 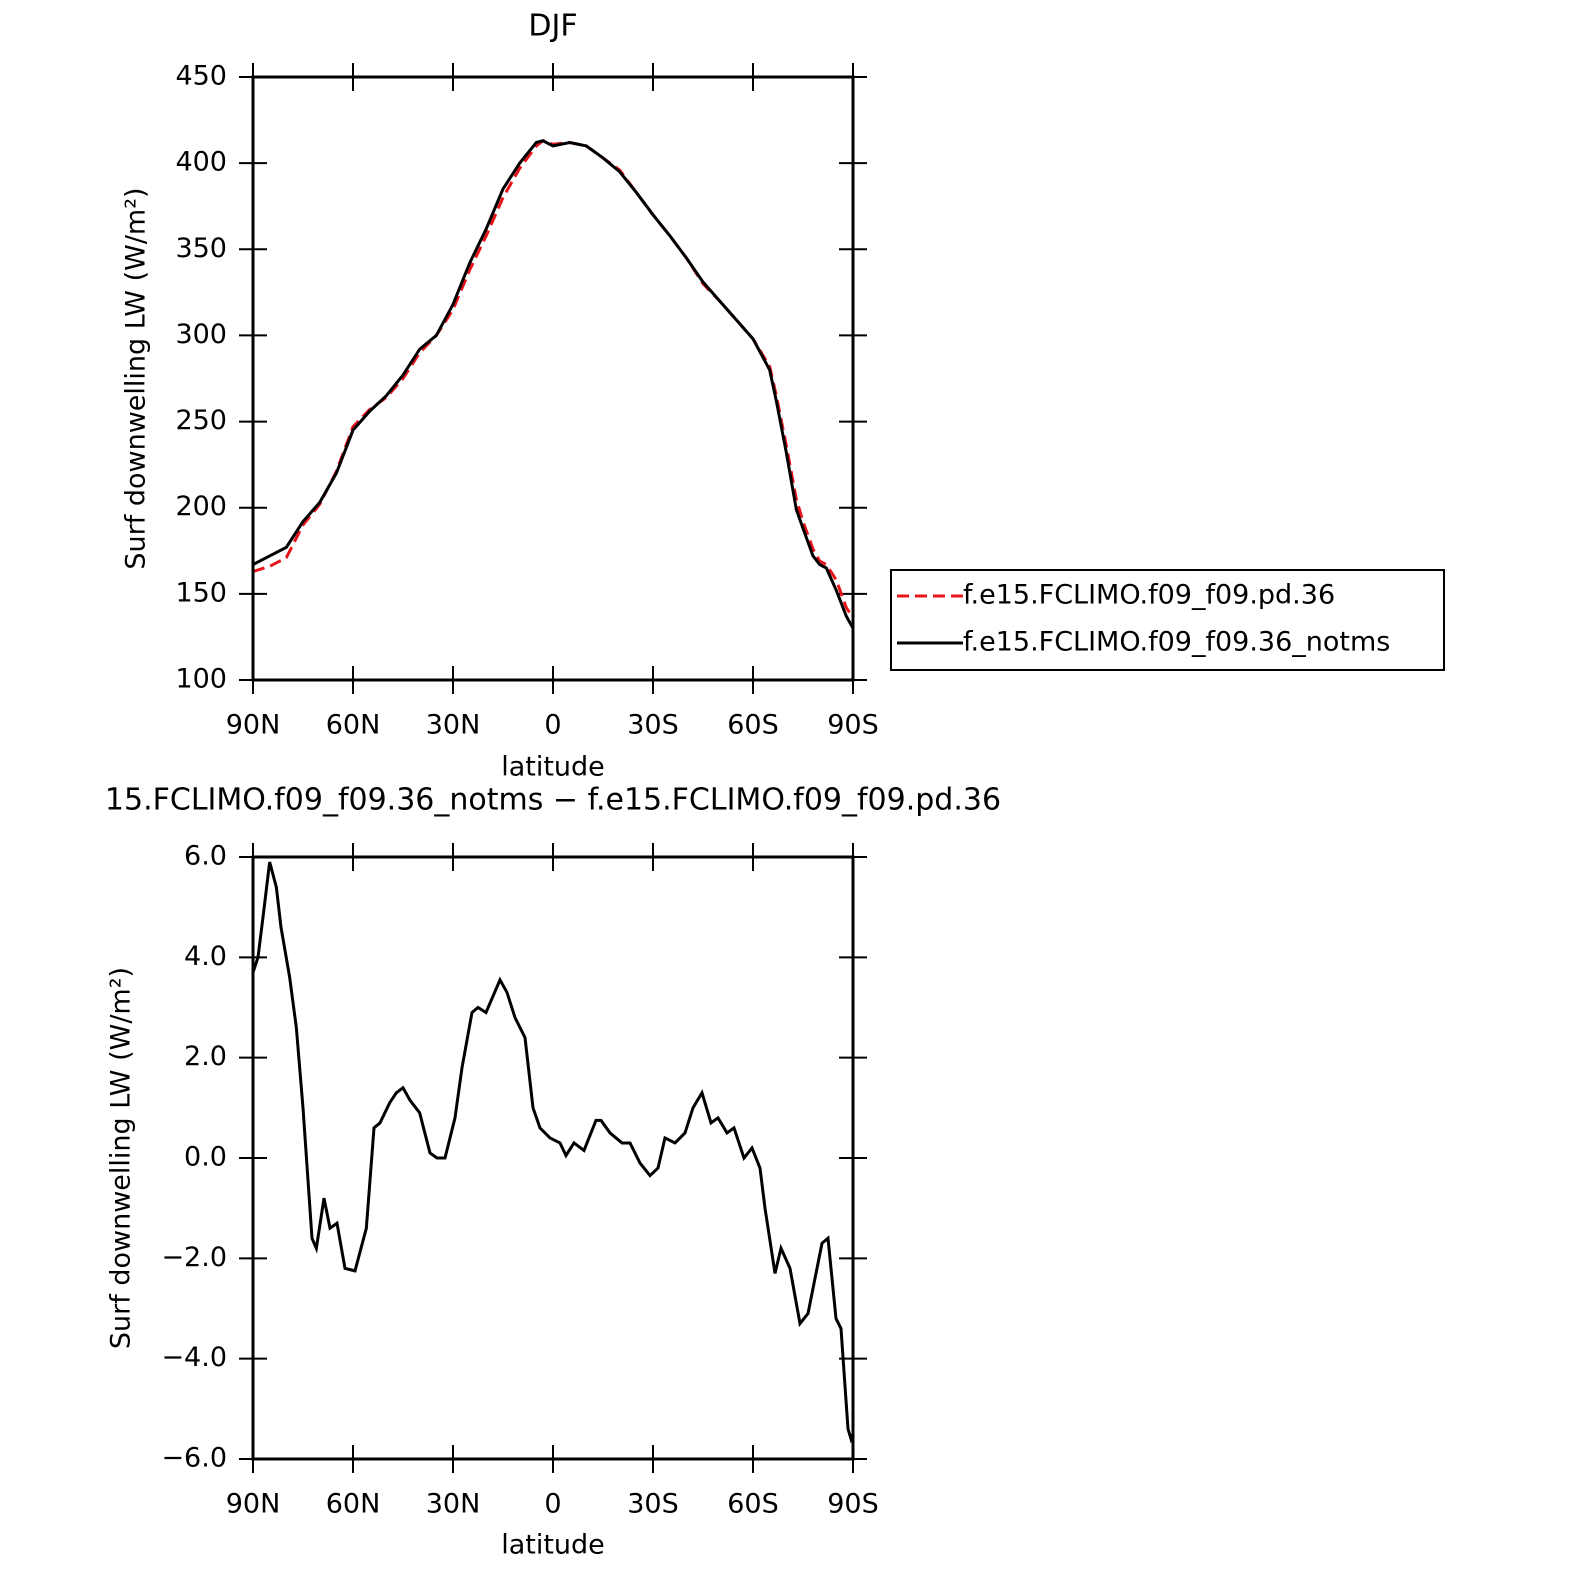 What do you see at coordinates (201, 334) in the screenshot?
I see `y-tick-label: 300` at bounding box center [201, 334].